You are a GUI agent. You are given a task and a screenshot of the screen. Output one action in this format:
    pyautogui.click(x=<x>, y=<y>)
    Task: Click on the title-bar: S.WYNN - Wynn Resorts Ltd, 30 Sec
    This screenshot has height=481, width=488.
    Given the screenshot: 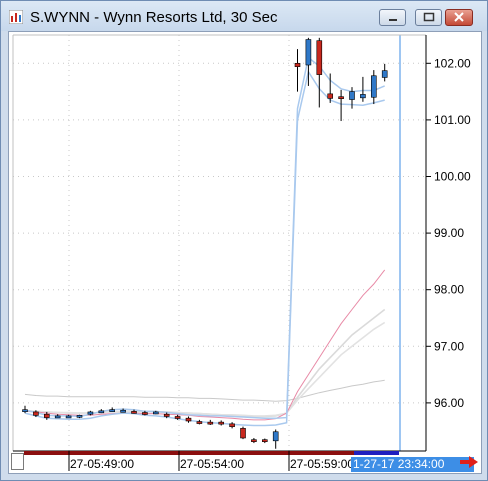 What is the action you would take?
    pyautogui.click(x=244, y=16)
    